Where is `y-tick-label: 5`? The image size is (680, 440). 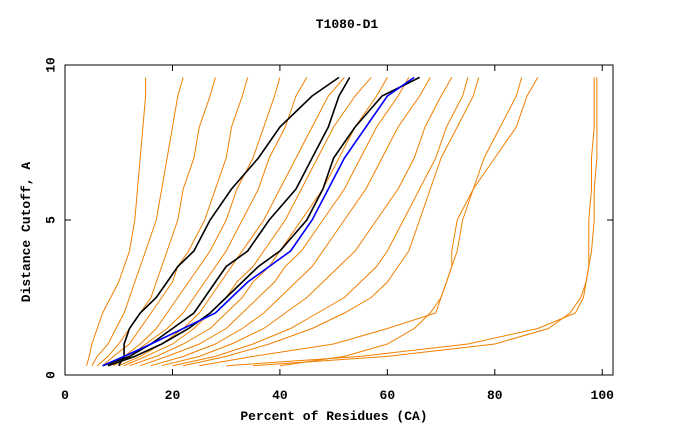
y-tick-label: 5 is located at coordinates (50, 220).